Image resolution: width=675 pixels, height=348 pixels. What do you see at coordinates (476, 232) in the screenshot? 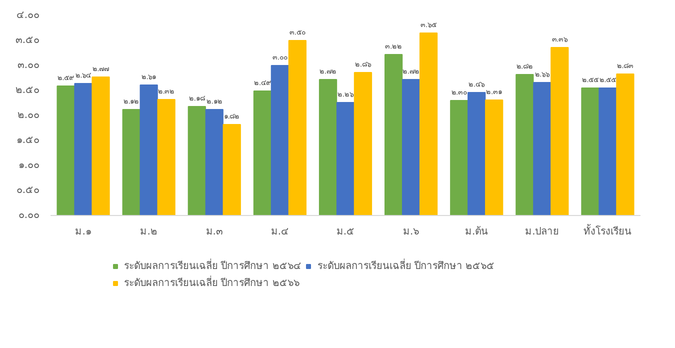
I see `x-tick-label: ม.ต้น` at bounding box center [476, 232].